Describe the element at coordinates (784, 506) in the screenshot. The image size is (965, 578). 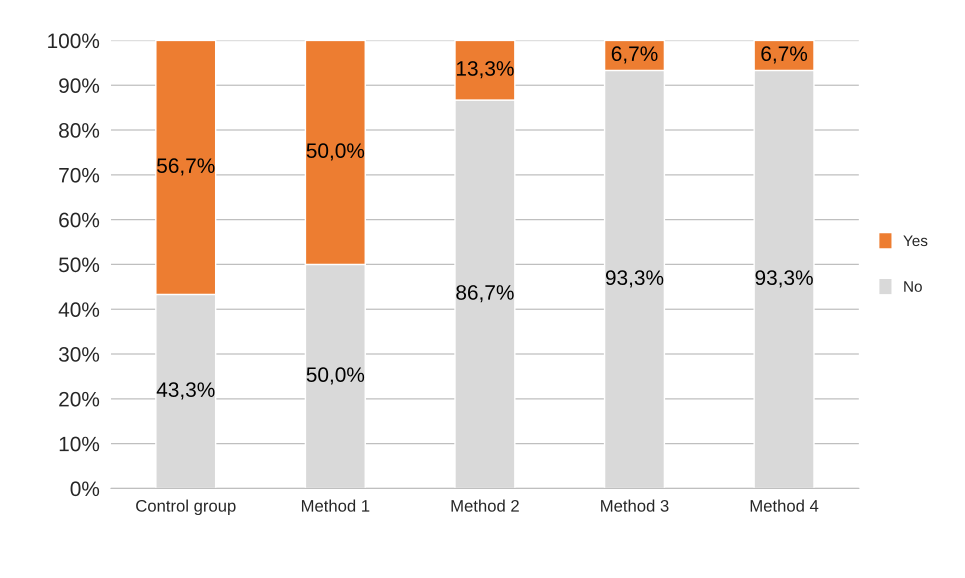
I see `x-tick-label: Method 4` at that location.